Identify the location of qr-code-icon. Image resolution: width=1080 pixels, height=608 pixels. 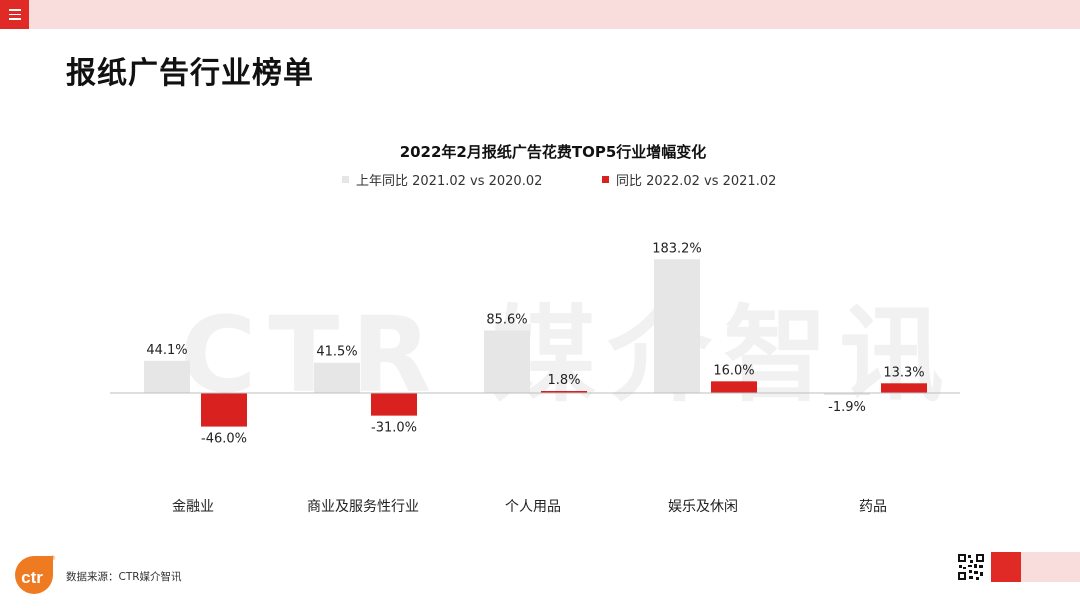
(971, 567).